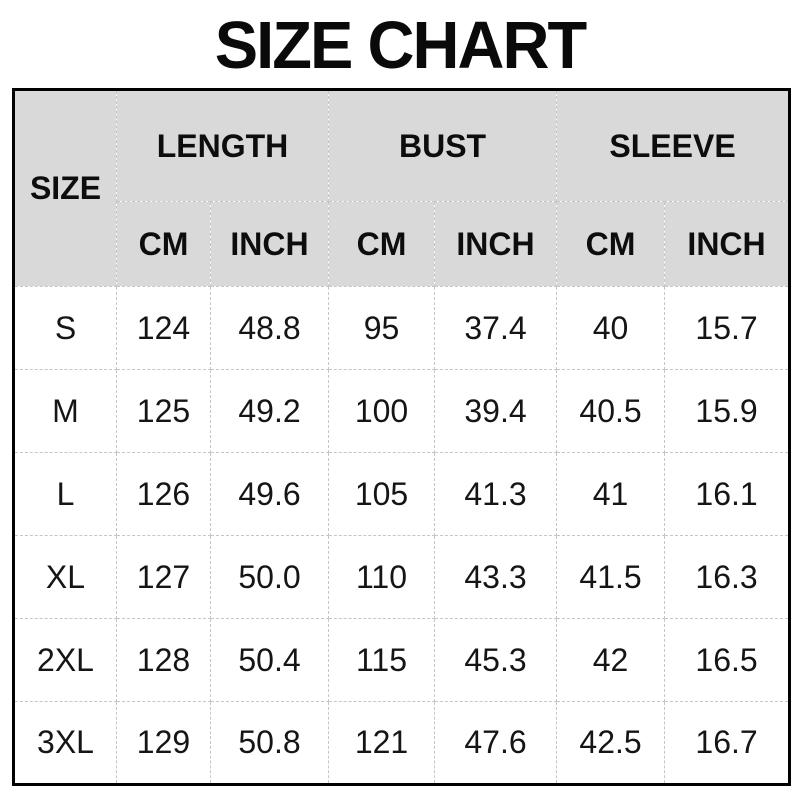  I want to click on value-cell: 110, so click(382, 577).